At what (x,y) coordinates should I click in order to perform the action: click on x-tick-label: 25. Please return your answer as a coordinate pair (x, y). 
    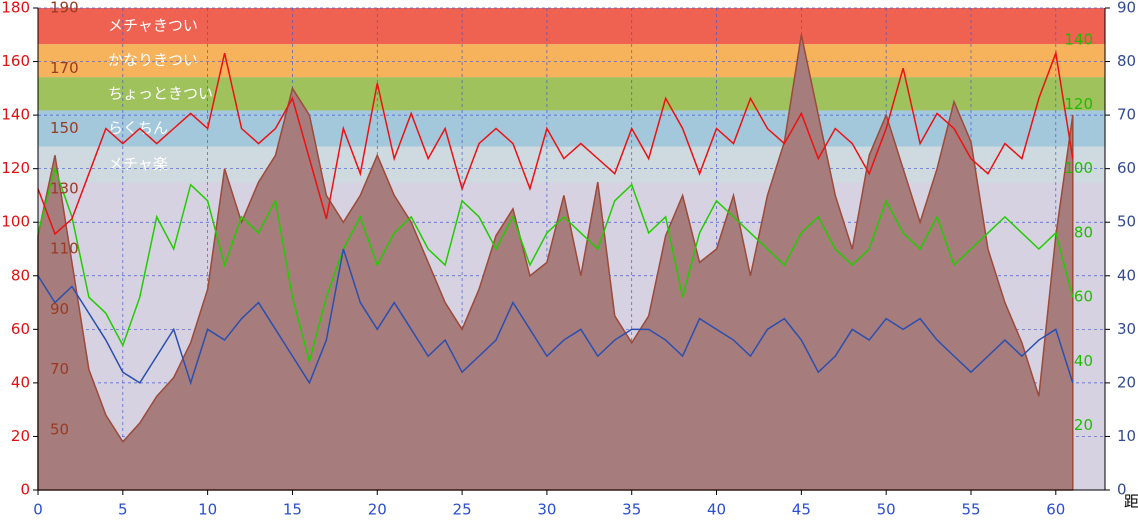
    Looking at the image, I should click on (462, 510).